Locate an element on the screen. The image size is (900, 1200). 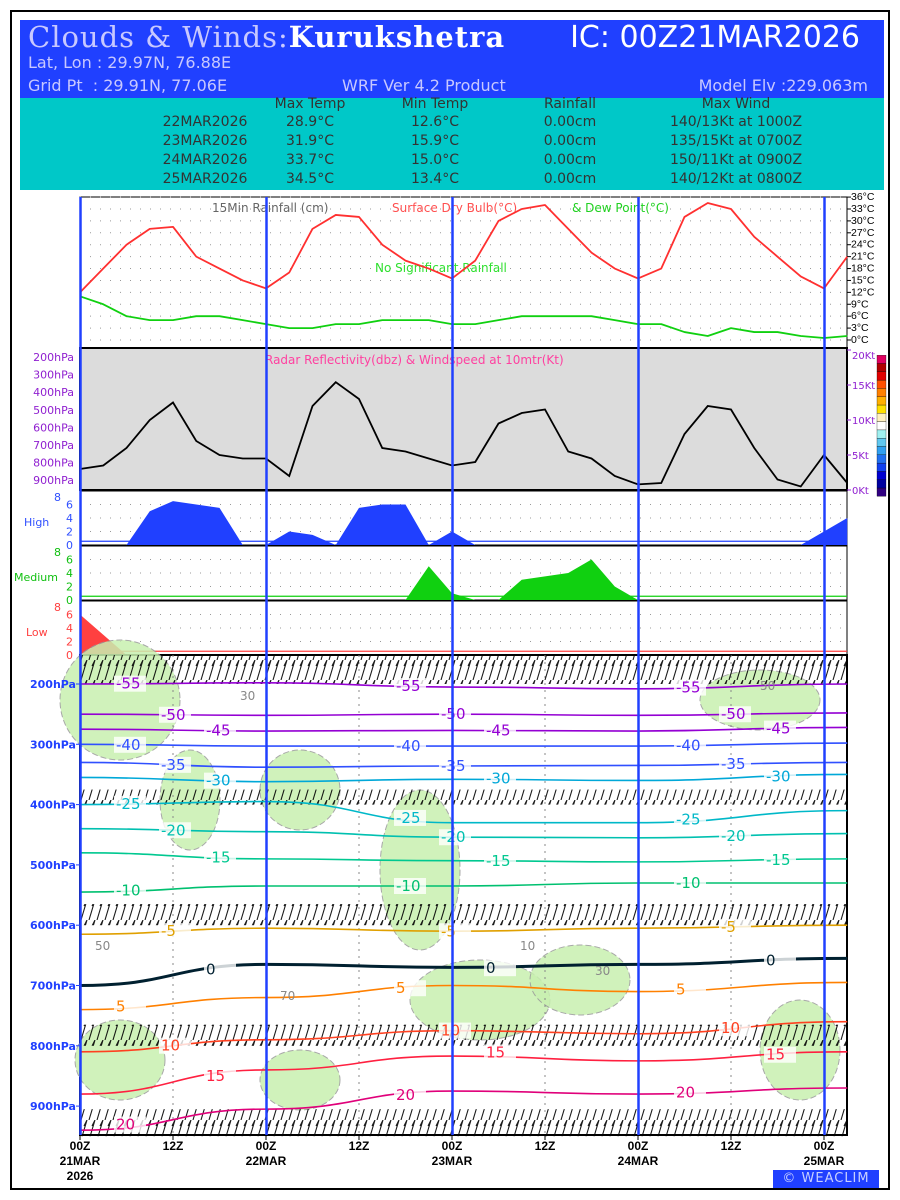
x-tick-label: 23MAR is located at coordinates (452, 1161).